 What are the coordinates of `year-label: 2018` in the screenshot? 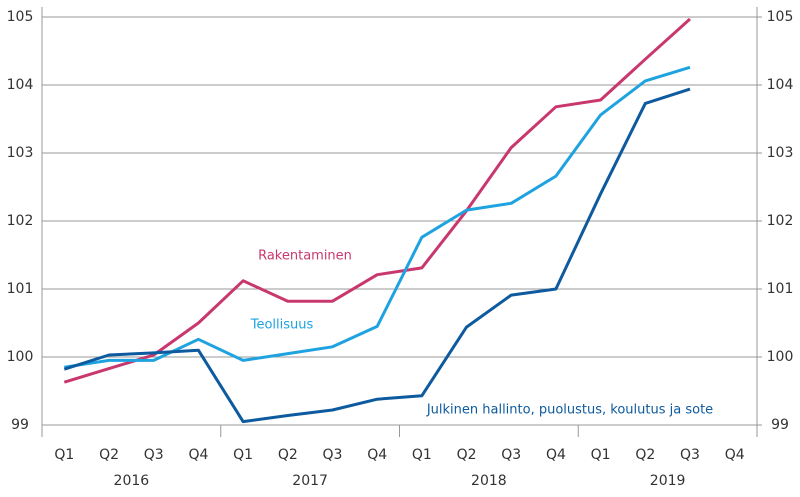 It's located at (489, 481).